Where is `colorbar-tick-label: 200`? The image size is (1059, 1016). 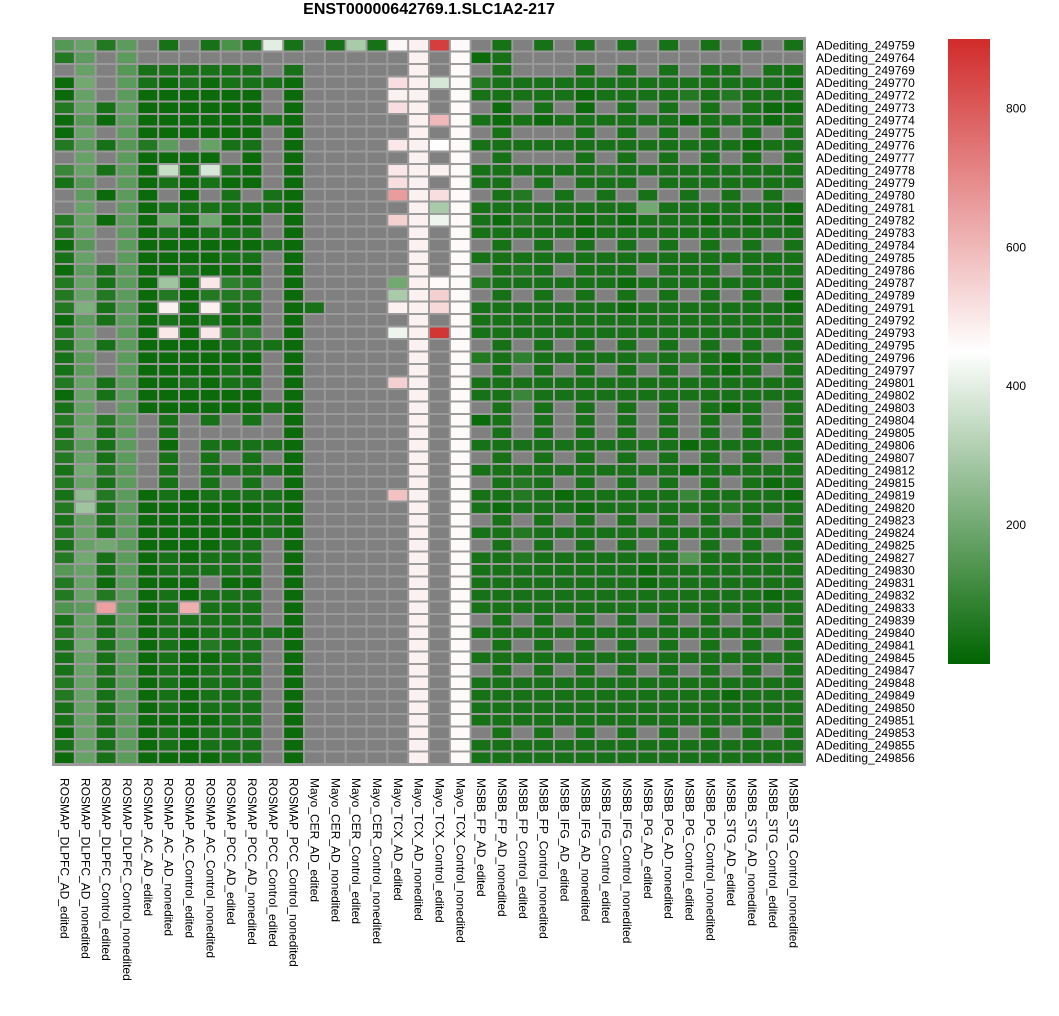
colorbar-tick-label: 200 is located at coordinates (1016, 525).